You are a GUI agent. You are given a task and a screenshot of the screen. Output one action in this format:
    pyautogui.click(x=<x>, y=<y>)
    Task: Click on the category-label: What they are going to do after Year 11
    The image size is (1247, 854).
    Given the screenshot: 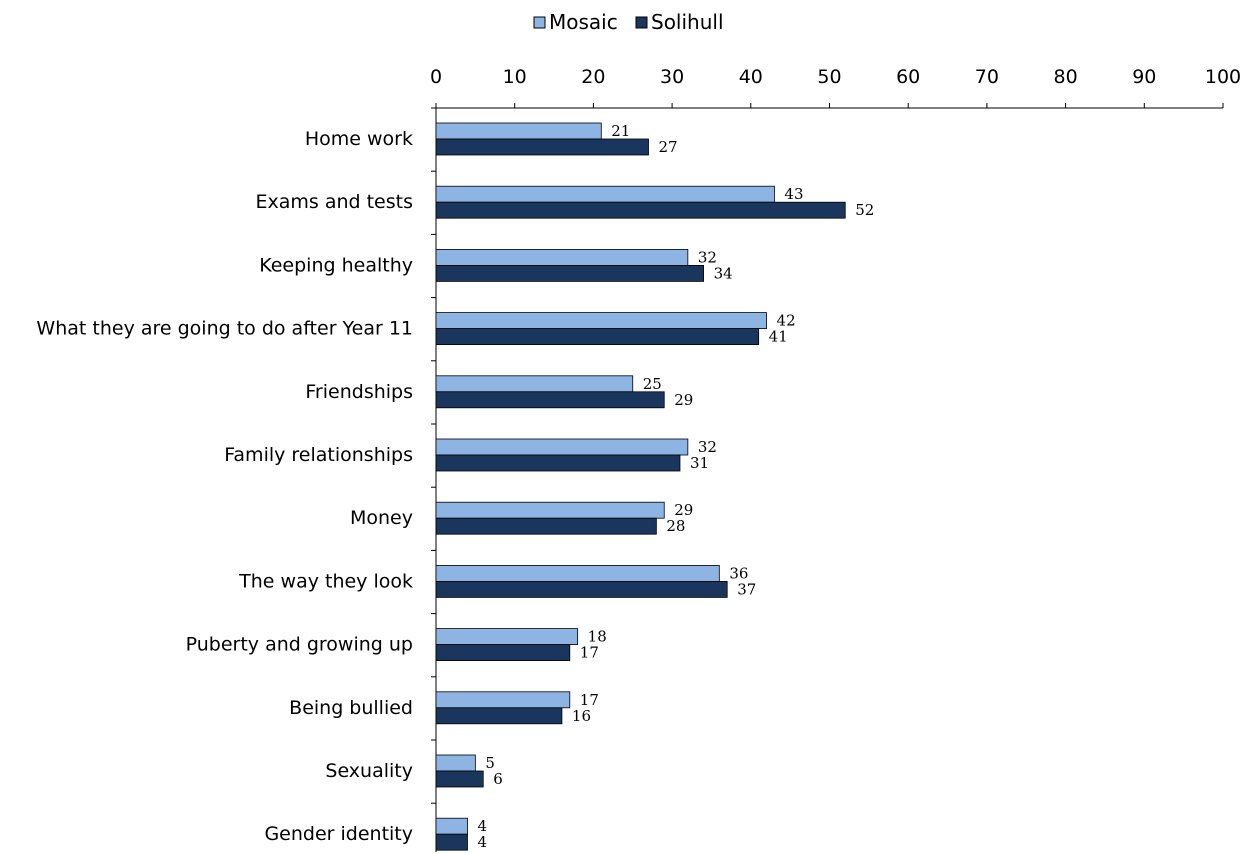 What is the action you would take?
    pyautogui.click(x=224, y=329)
    